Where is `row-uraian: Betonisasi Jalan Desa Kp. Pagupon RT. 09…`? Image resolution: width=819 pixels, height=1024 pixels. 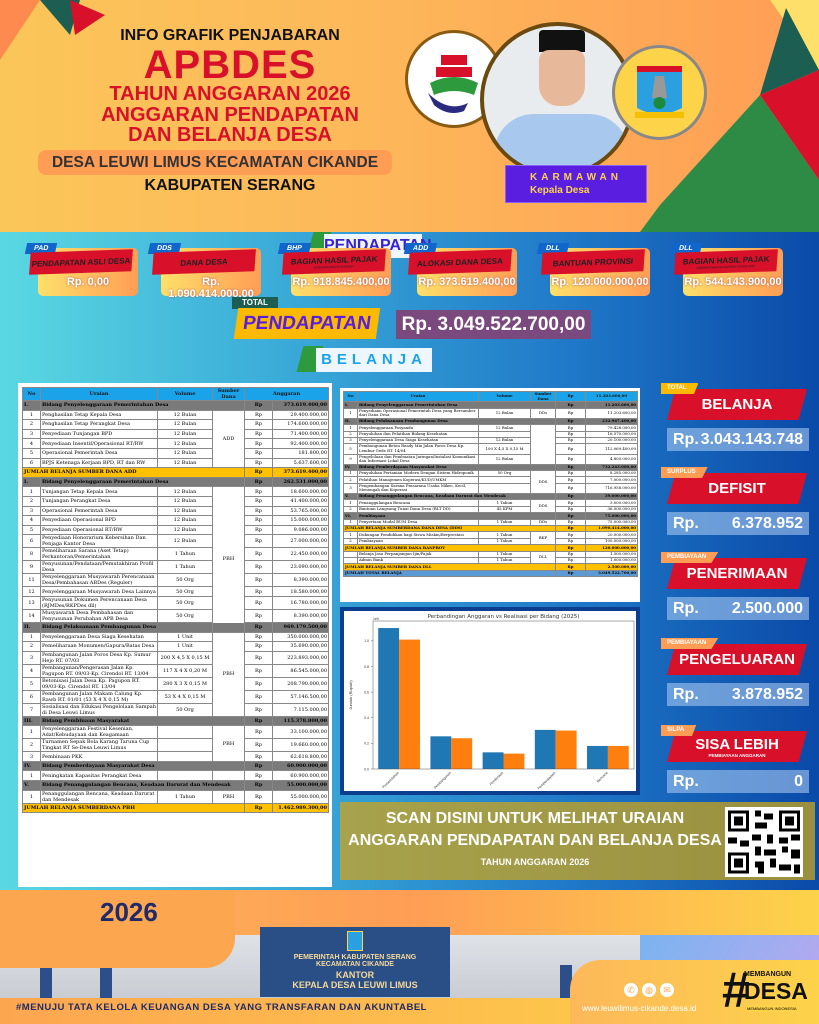 row-uraian: Betonisasi Jalan Desa Kp. Pagupon RT. 09… is located at coordinates (99, 683).